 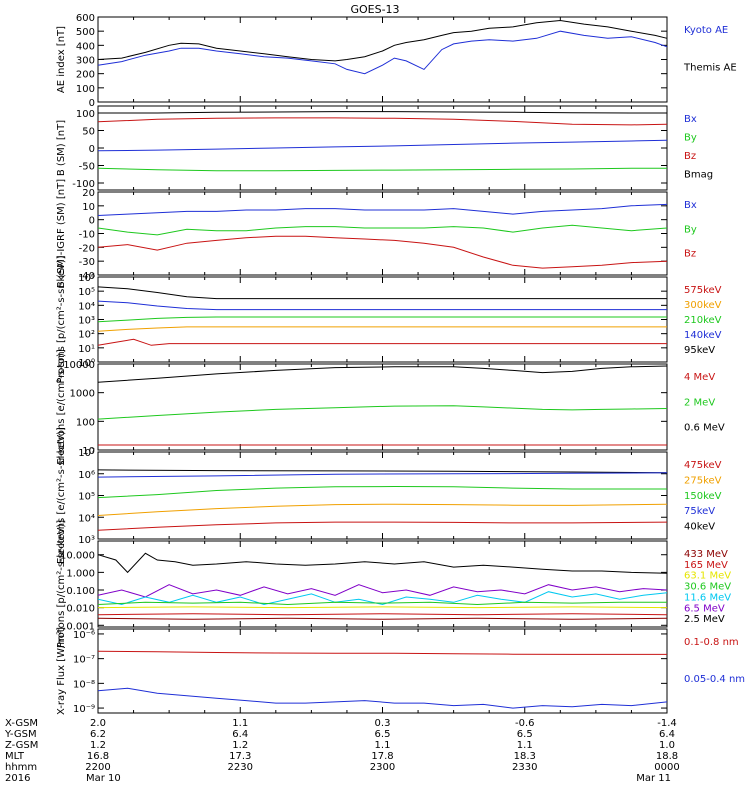 What do you see at coordinates (703, 465) in the screenshot?
I see `legend-entry: 475keV` at bounding box center [703, 465].